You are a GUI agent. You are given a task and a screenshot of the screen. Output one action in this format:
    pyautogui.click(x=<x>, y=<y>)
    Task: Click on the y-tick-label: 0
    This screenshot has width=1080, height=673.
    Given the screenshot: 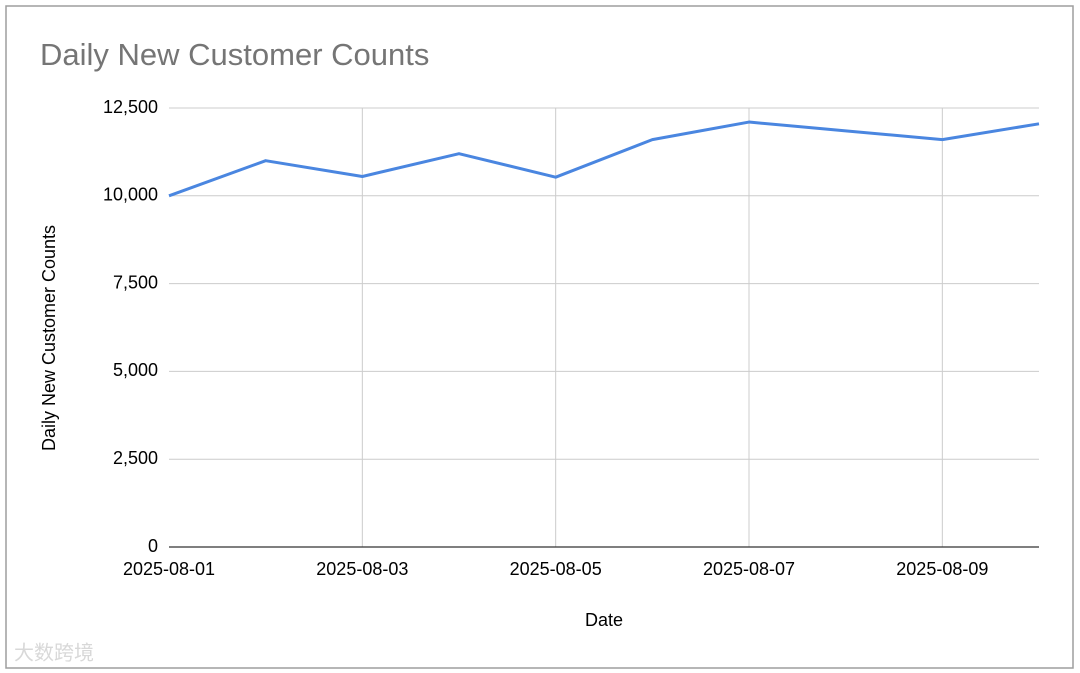 What is the action you would take?
    pyautogui.click(x=153, y=546)
    